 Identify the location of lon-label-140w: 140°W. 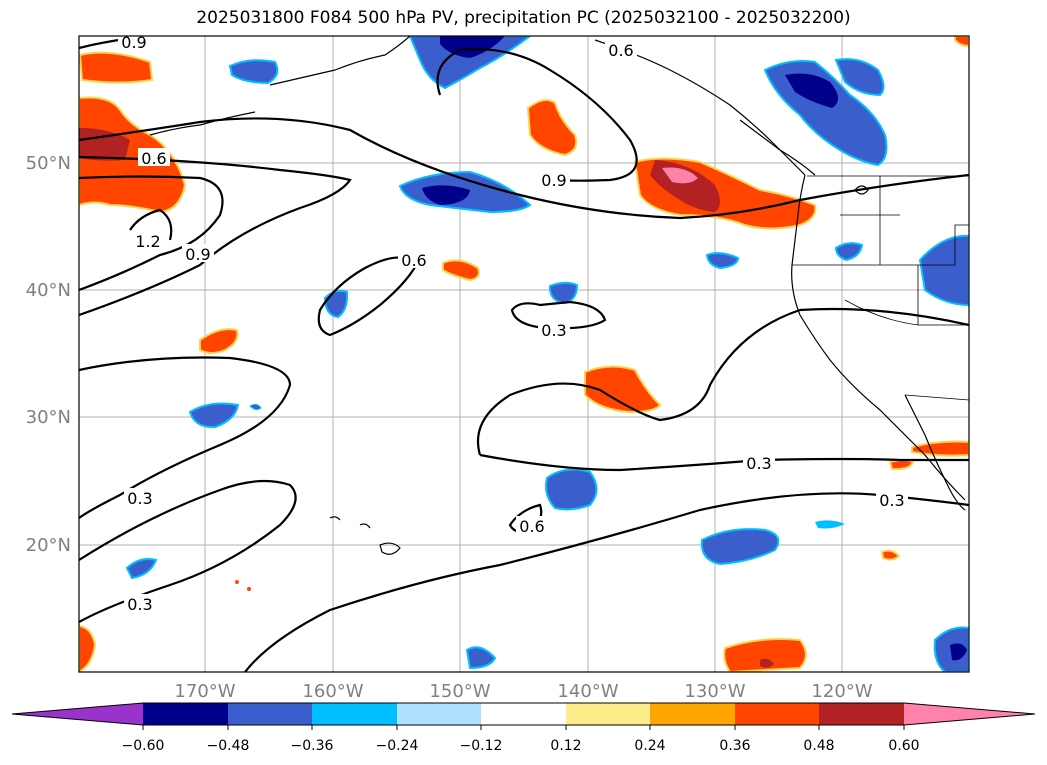
(587, 691).